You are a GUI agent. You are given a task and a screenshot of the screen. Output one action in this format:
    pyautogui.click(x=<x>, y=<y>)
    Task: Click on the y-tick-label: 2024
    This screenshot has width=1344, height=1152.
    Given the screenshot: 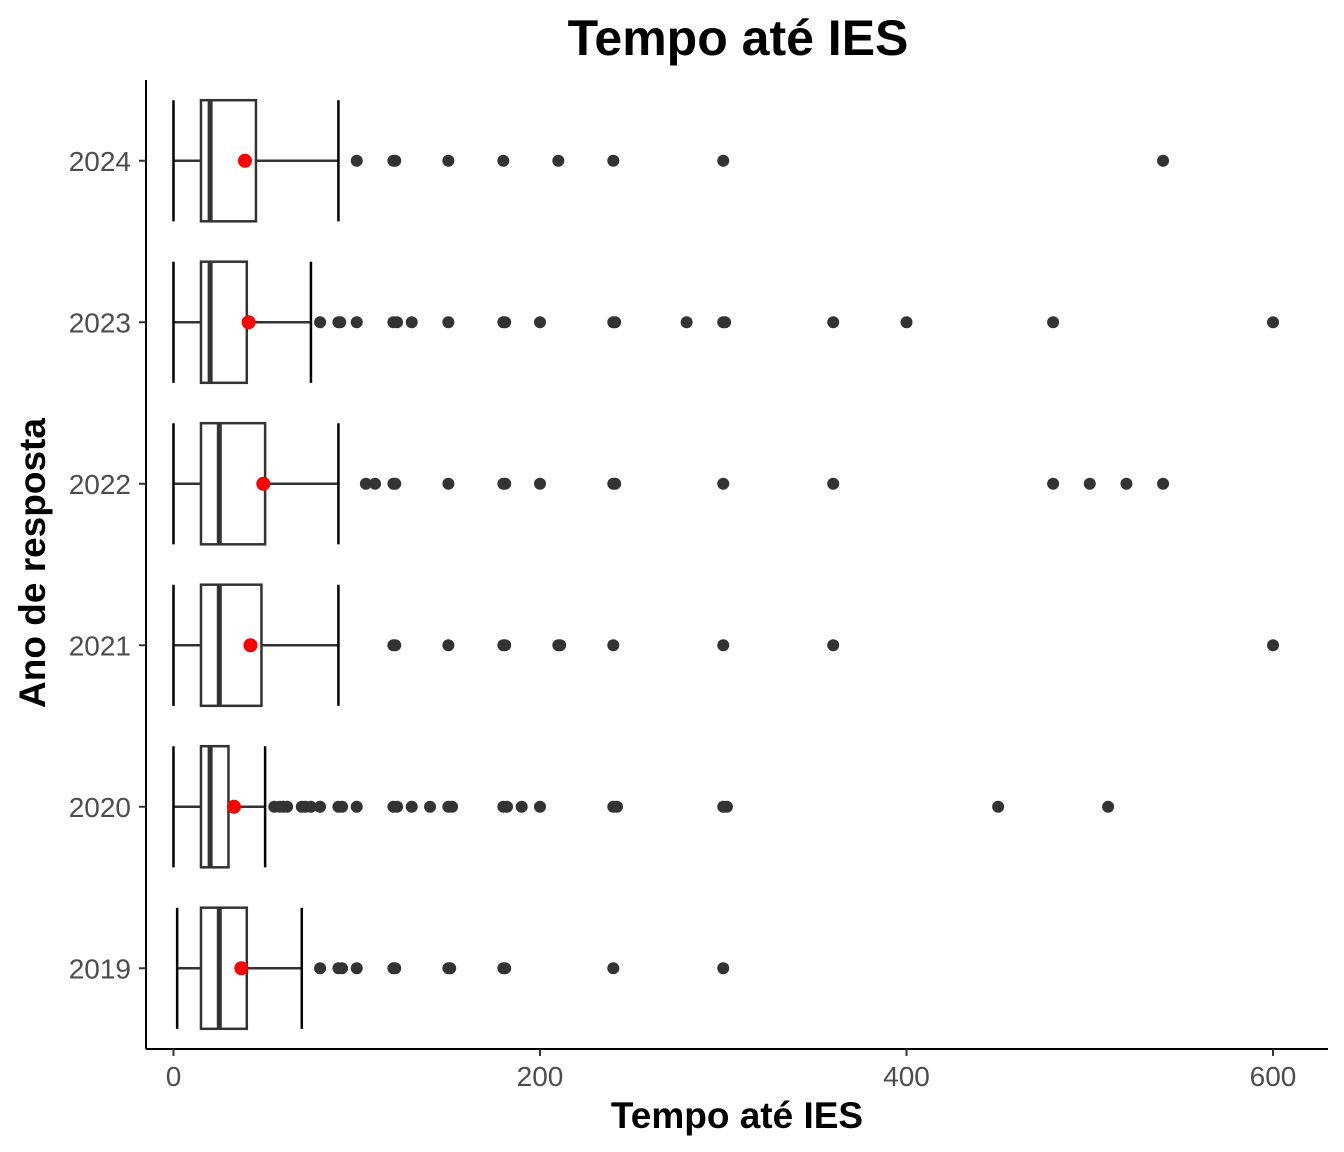 What is the action you would take?
    pyautogui.click(x=100, y=161)
    